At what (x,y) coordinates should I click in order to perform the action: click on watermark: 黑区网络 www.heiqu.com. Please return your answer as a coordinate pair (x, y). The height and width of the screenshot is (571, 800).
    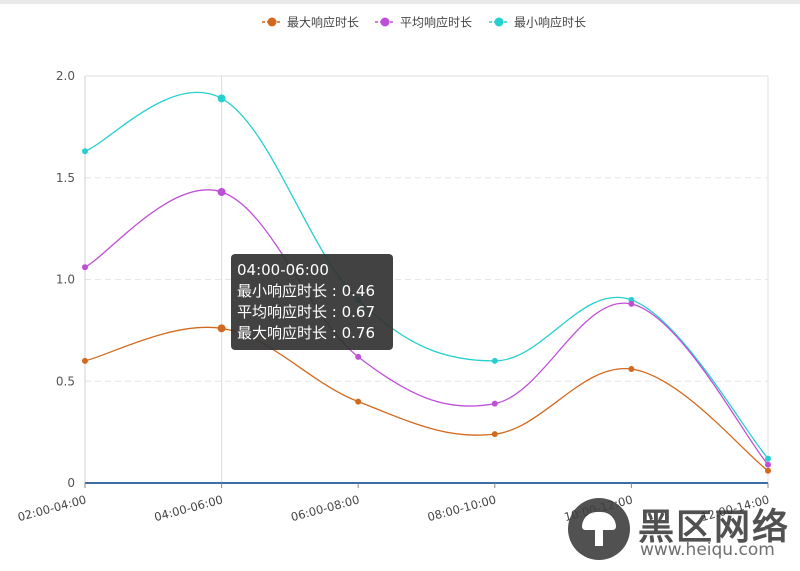
    Looking at the image, I should click on (681, 530).